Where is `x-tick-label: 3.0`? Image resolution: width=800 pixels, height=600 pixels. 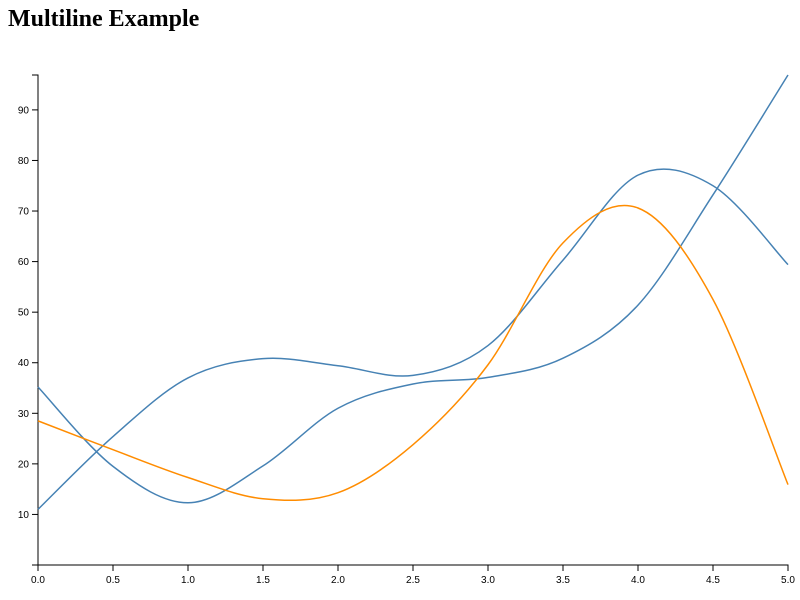
x-tick-label: 3.0 is located at coordinates (488, 580).